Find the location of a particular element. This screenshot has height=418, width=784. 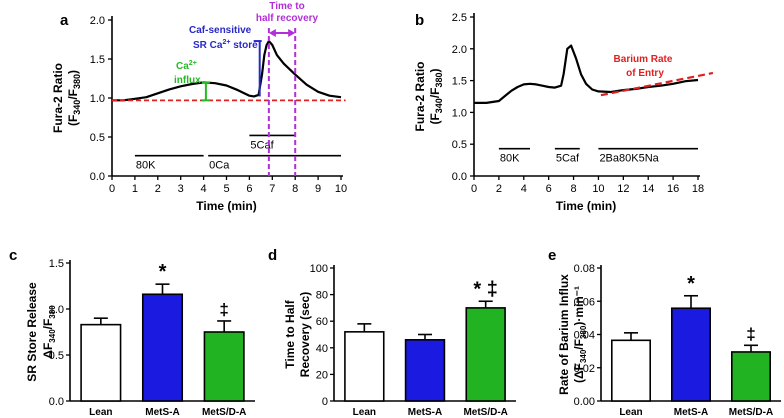

y-tick-label-a: 2.0 is located at coordinates (97, 21).